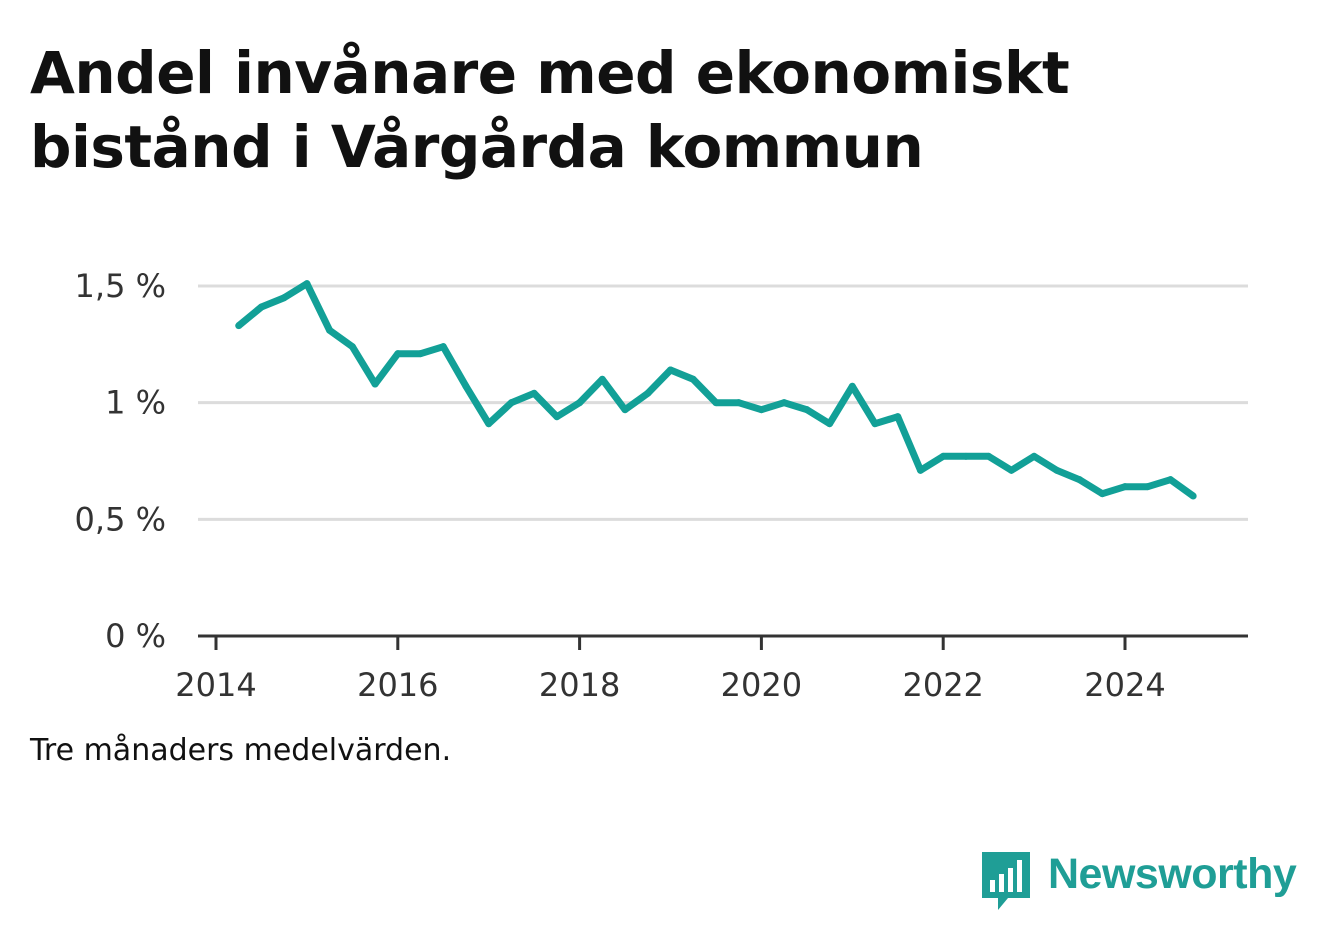 The width and height of the screenshot is (1322, 939). I want to click on x-tick-label: 2016, so click(397, 685).